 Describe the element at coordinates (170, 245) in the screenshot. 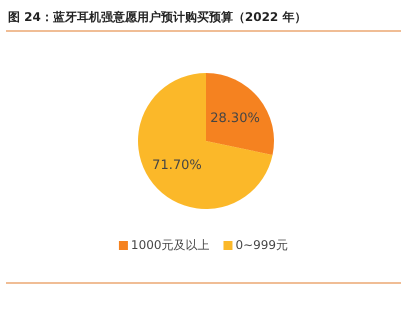

I see `legend-label: 1000元及以上` at that location.